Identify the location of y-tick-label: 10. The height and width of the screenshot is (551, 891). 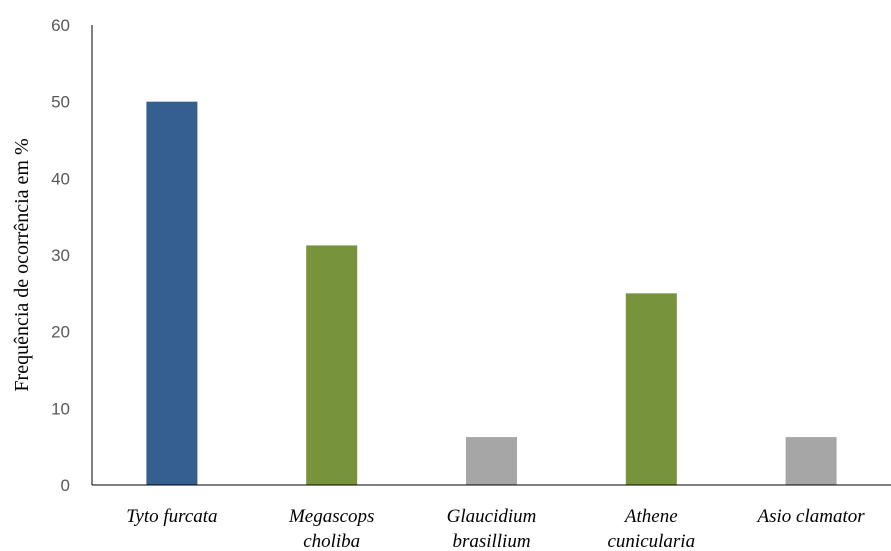
(60, 408).